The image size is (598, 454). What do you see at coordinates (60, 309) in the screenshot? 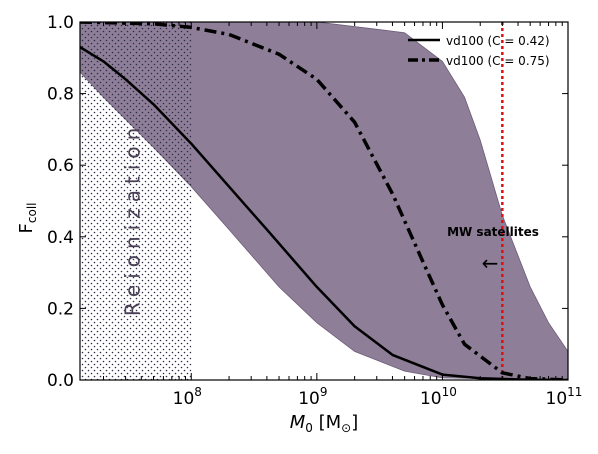
I see `y-tick-label: 0.2` at bounding box center [60, 309].